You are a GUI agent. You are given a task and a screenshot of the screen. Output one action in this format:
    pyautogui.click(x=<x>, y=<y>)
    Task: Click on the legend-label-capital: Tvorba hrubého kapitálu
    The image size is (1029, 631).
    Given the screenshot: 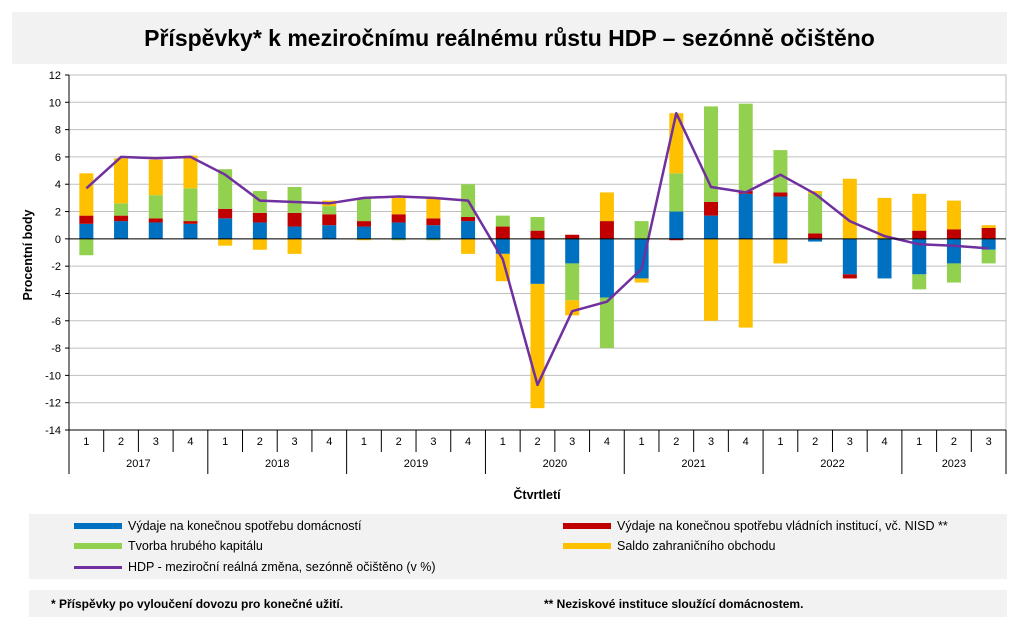 What is the action you would take?
    pyautogui.click(x=195, y=546)
    